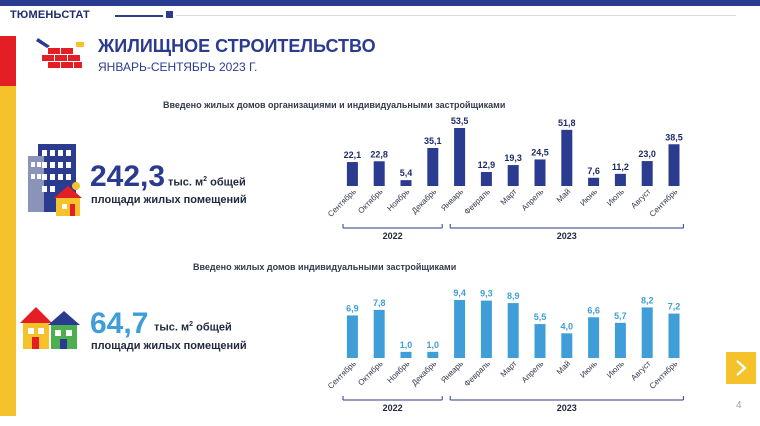  I want to click on value-label-1-11: 8,2, so click(647, 300).